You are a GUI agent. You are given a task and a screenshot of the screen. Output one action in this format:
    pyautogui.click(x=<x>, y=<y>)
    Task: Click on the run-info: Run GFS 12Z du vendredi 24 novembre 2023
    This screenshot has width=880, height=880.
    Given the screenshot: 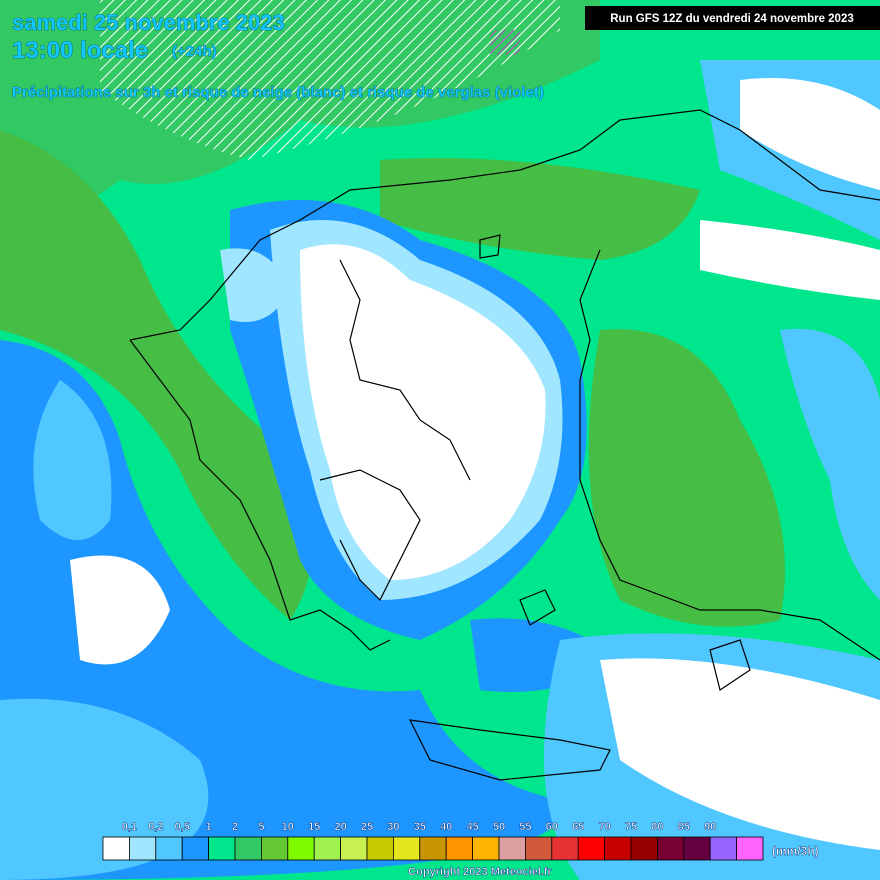 What is the action you would take?
    pyautogui.click(x=732, y=19)
    